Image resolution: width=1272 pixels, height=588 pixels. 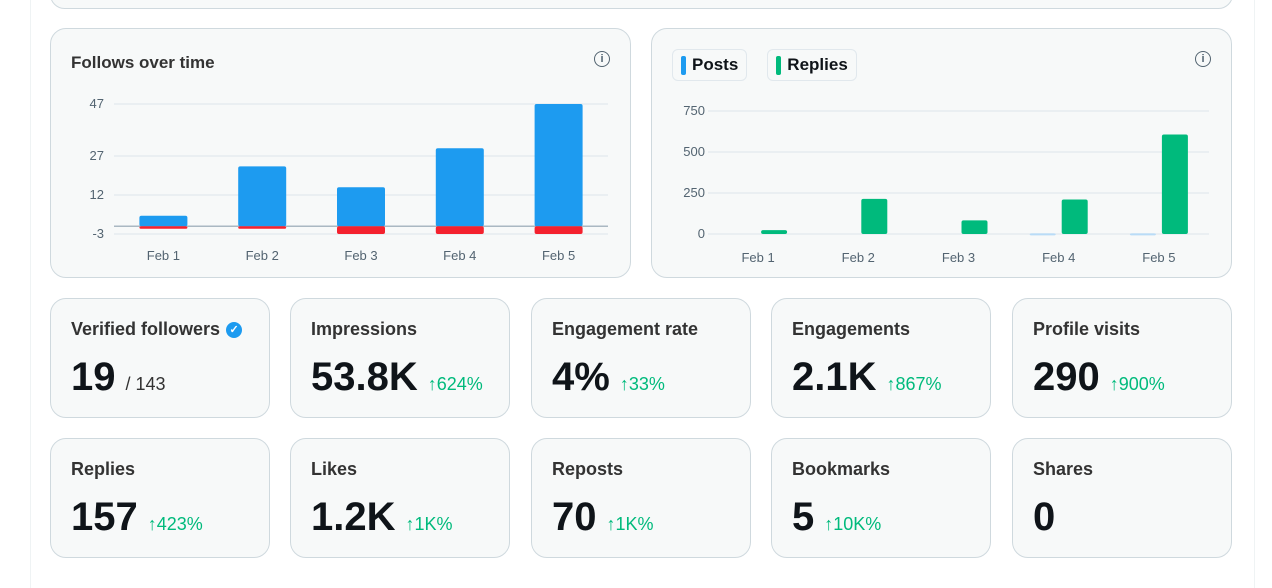 I want to click on stat-value: 157, so click(x=104, y=517).